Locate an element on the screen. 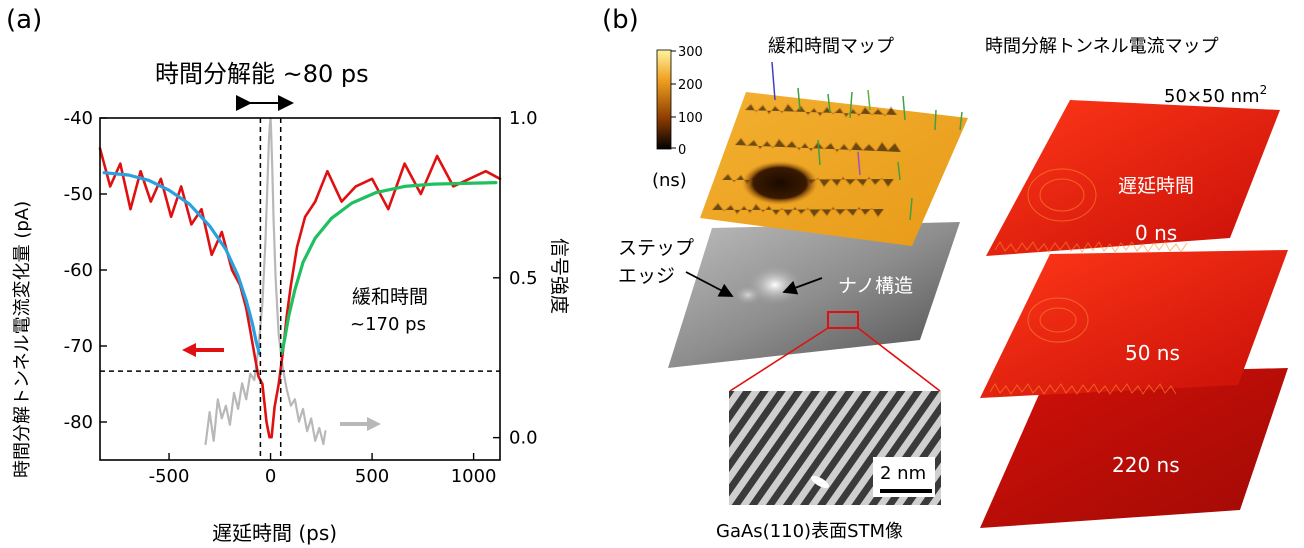 This screenshot has height=548, width=1304. y-tick-label-left: -40 is located at coordinates (78, 118).